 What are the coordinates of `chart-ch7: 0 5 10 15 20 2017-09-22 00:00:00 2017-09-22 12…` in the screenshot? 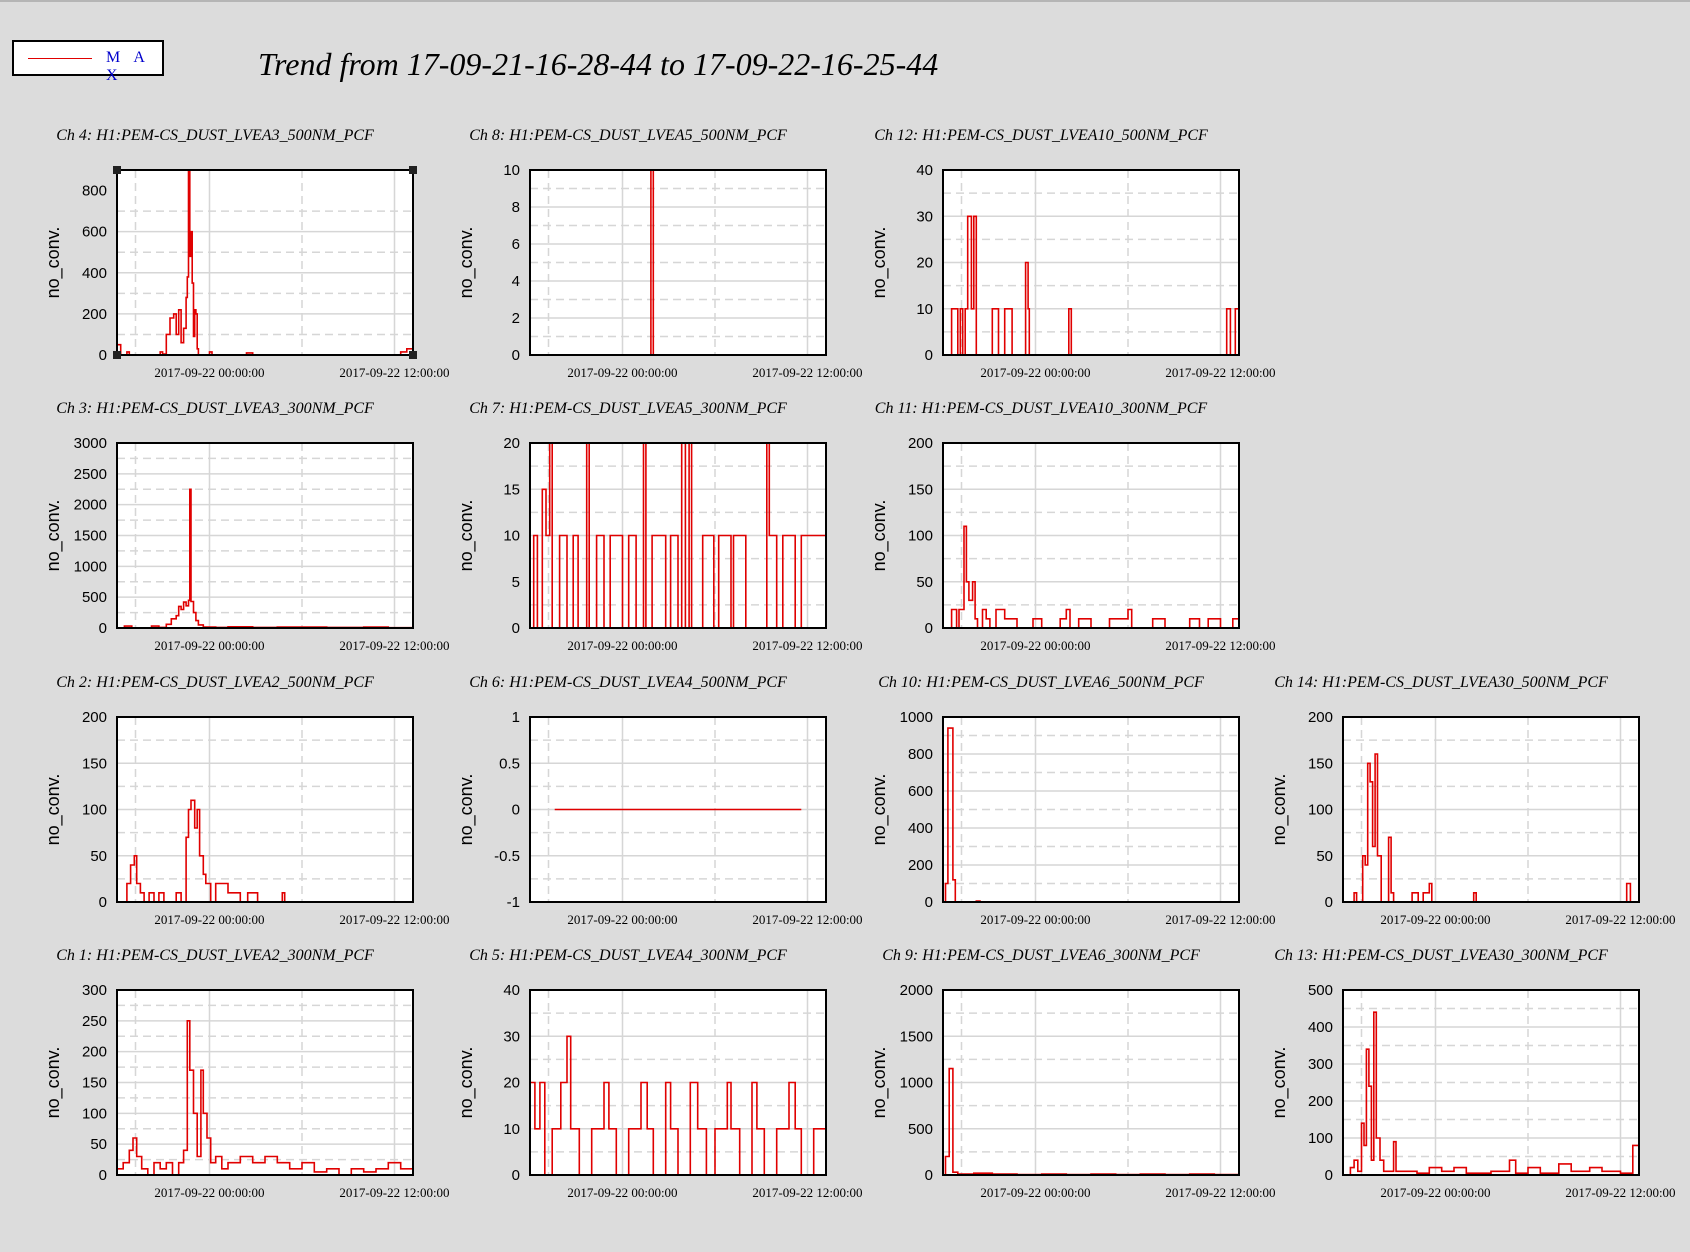 It's located at (659, 526).